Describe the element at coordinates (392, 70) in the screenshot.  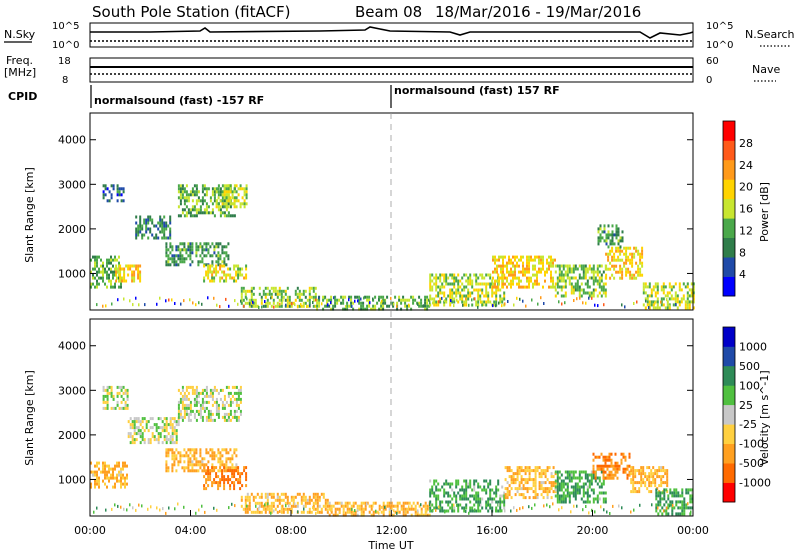
I see `freq-panel: Freq. [MHz] 18 8 60 0 Nave` at that location.